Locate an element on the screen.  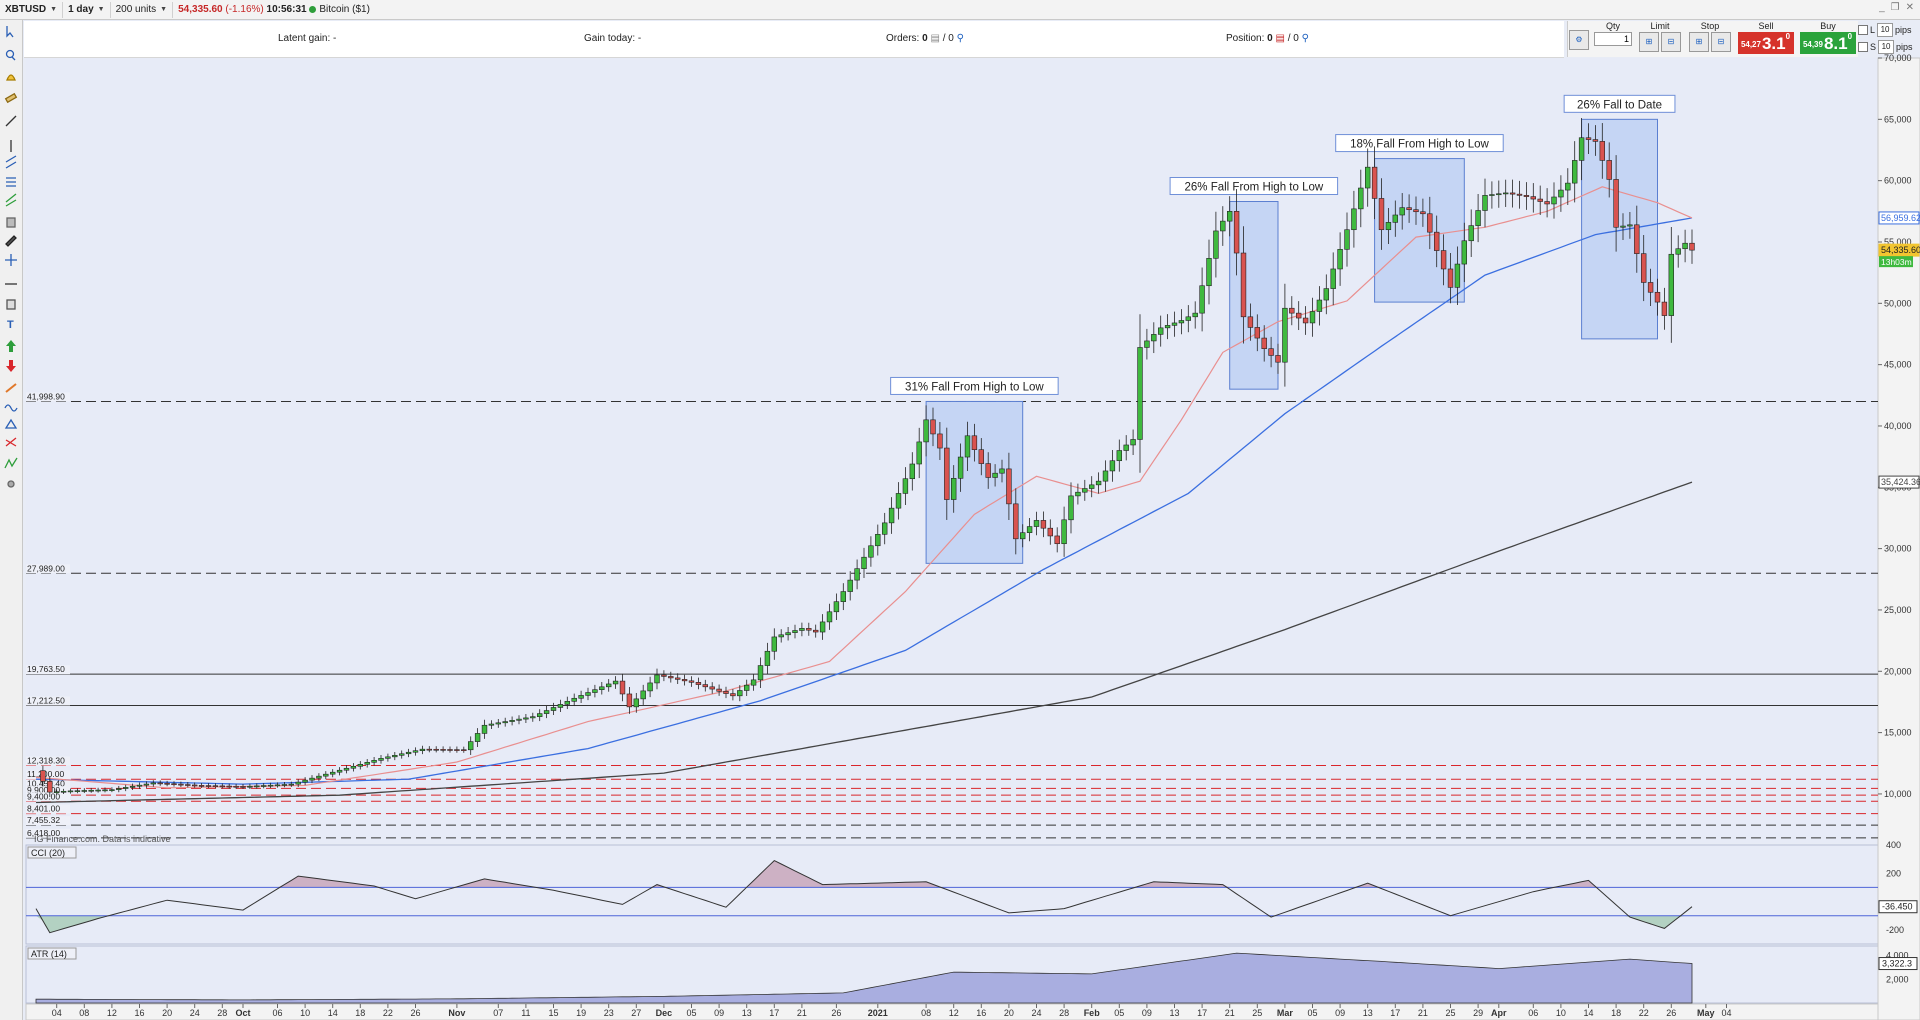
units-label: 200 units is located at coordinates (136, 9).